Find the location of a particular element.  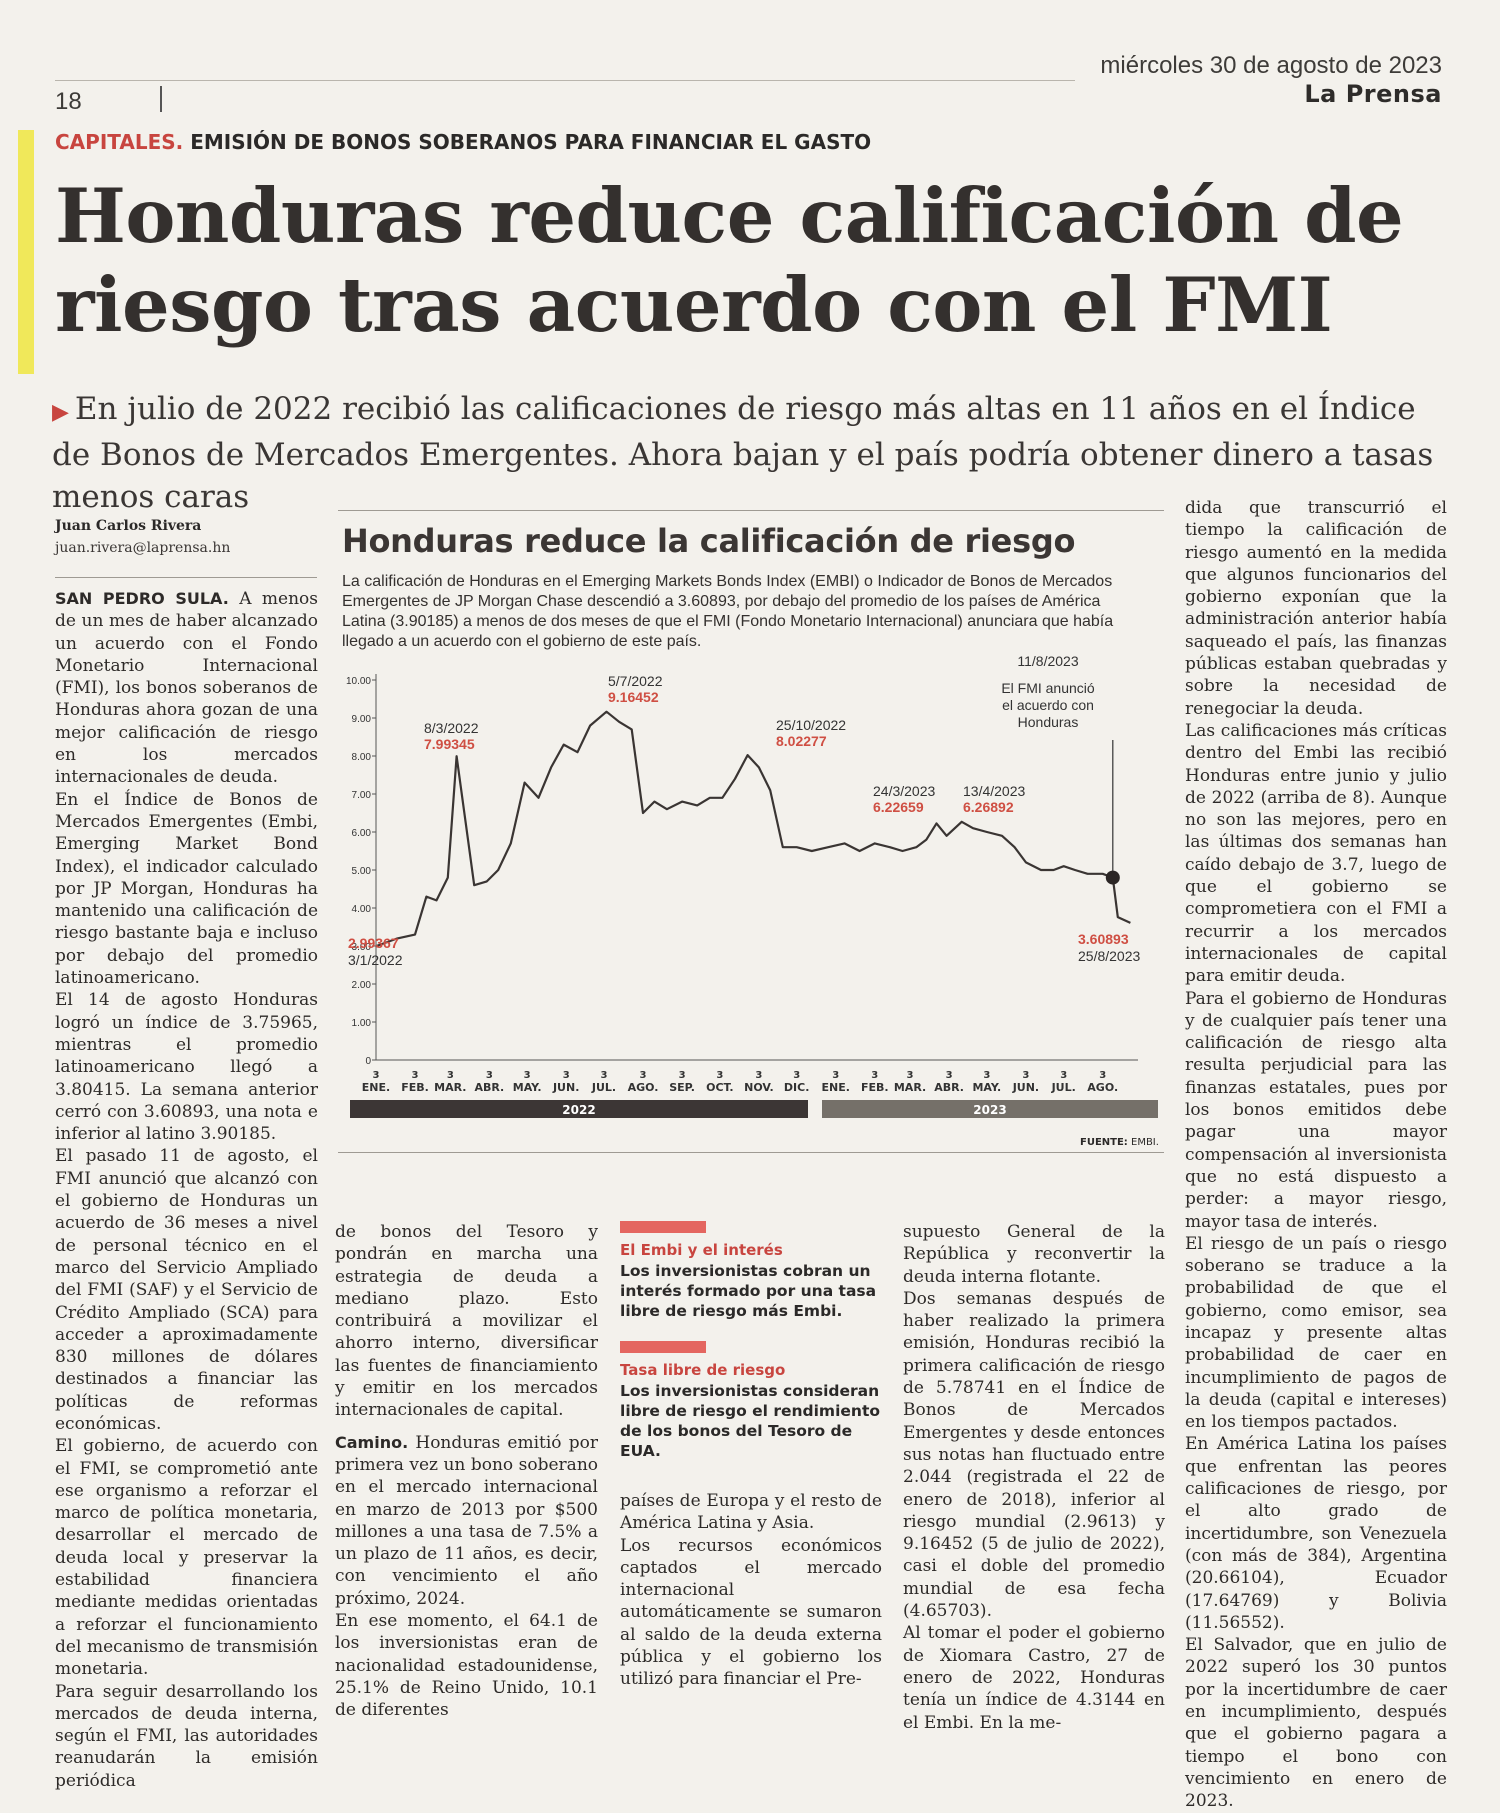

page-divider is located at coordinates (161, 99).